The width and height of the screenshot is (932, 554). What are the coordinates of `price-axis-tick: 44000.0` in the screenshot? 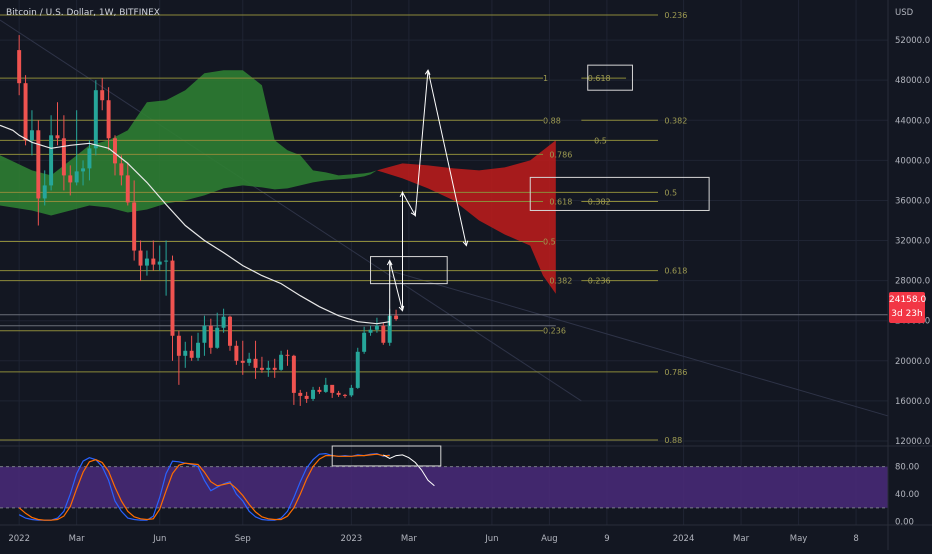 It's located at (912, 121).